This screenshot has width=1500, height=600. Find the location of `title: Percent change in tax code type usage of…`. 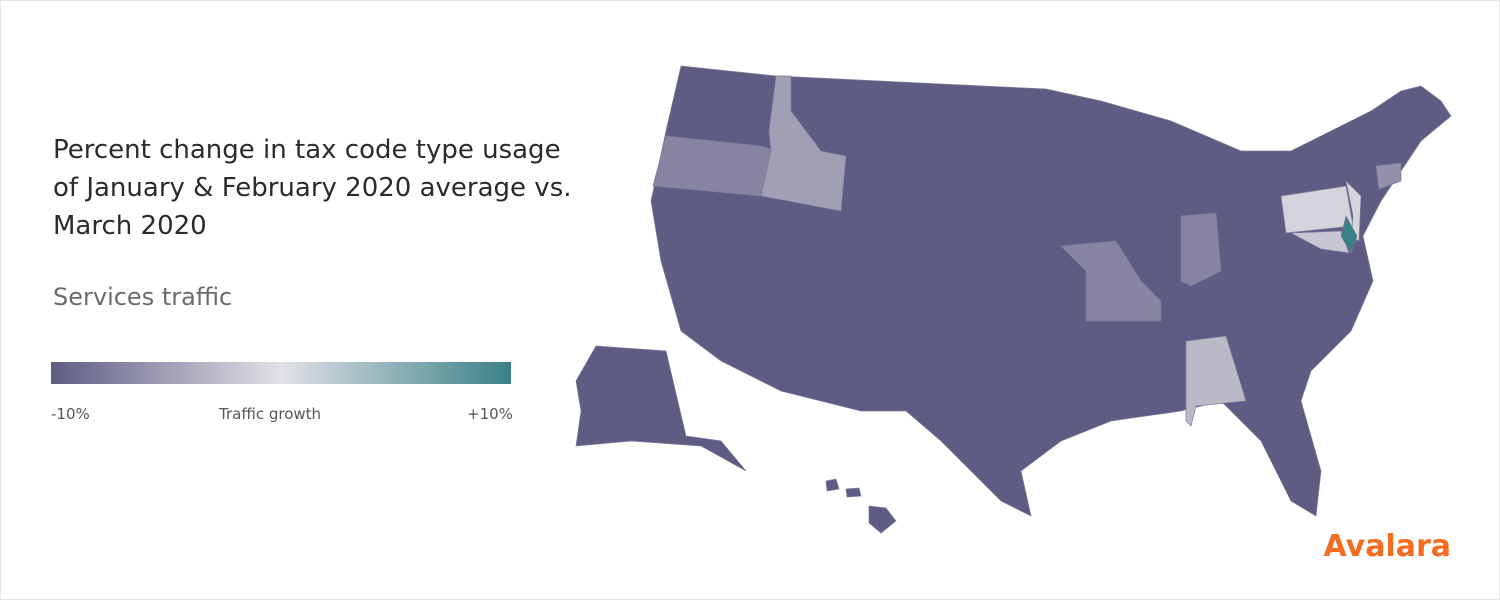

title: Percent change in tax code type usage of… is located at coordinates (312, 188).